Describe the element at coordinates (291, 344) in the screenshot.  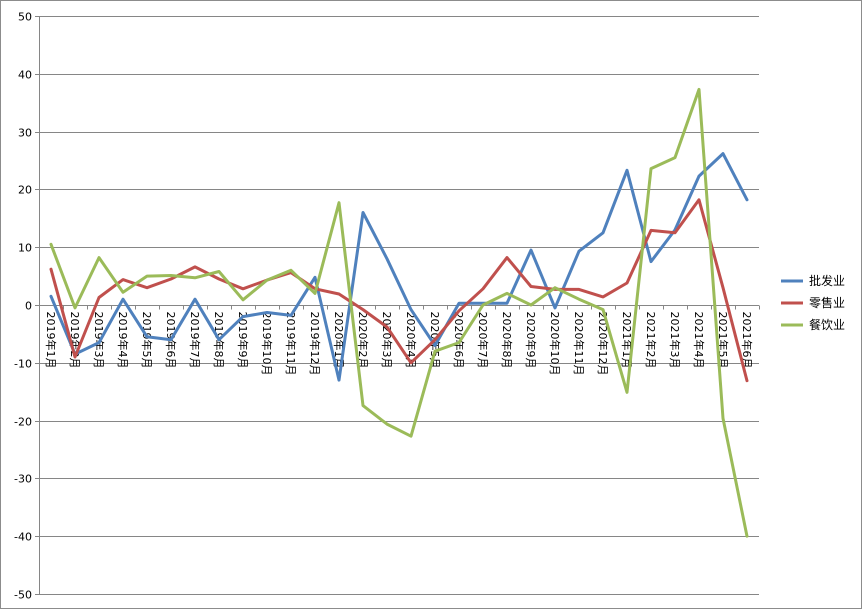
I see `x-tick-label: 2019年11月` at that location.